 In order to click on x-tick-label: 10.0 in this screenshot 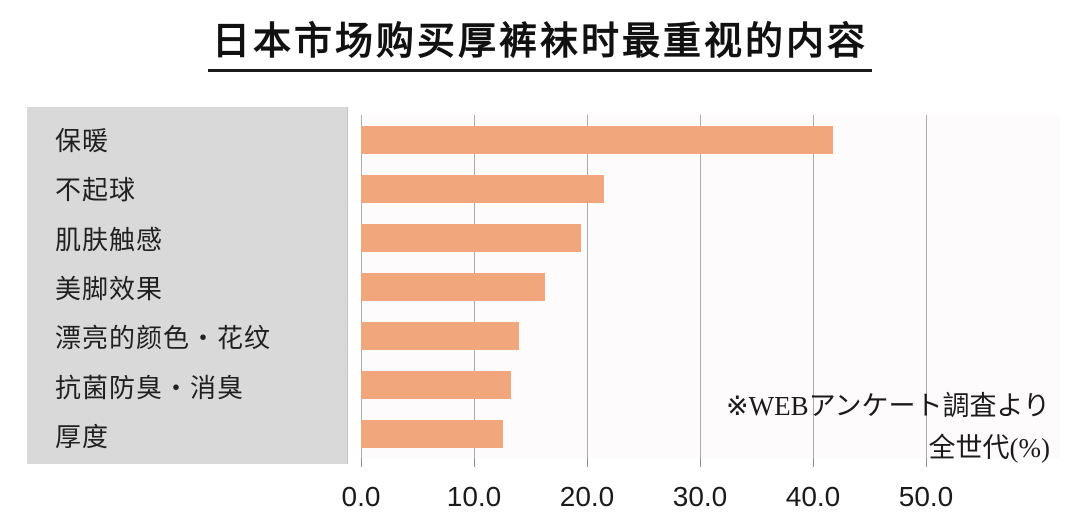, I will do `click(474, 496)`.